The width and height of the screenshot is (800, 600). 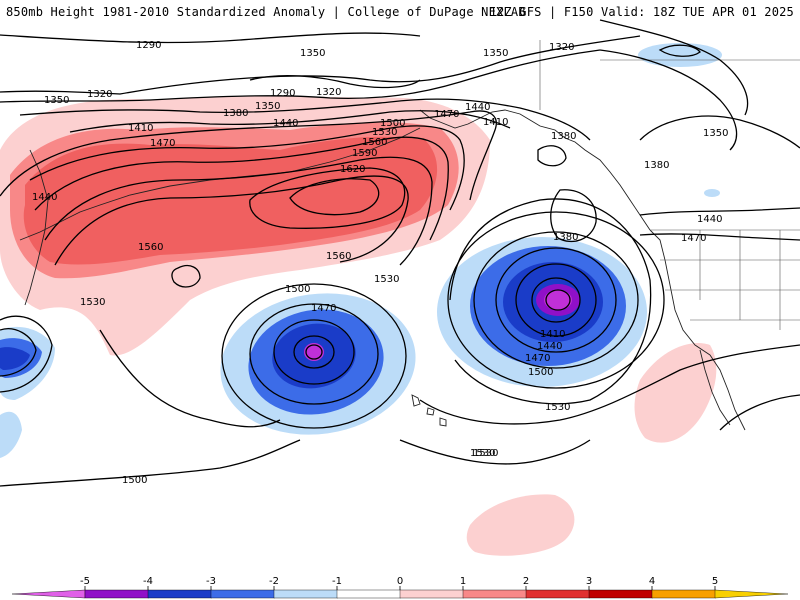 I want to click on contour-east-outer, so click(x=550, y=301).